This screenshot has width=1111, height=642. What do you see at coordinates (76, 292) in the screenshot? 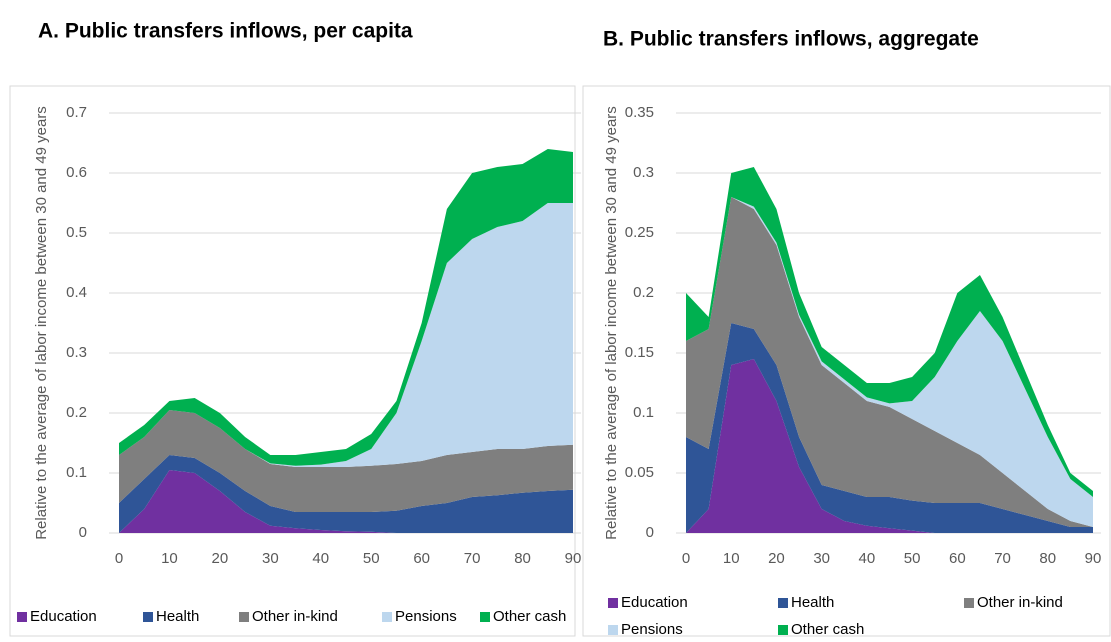
I see `y-tick-label: 0.4` at bounding box center [76, 292].